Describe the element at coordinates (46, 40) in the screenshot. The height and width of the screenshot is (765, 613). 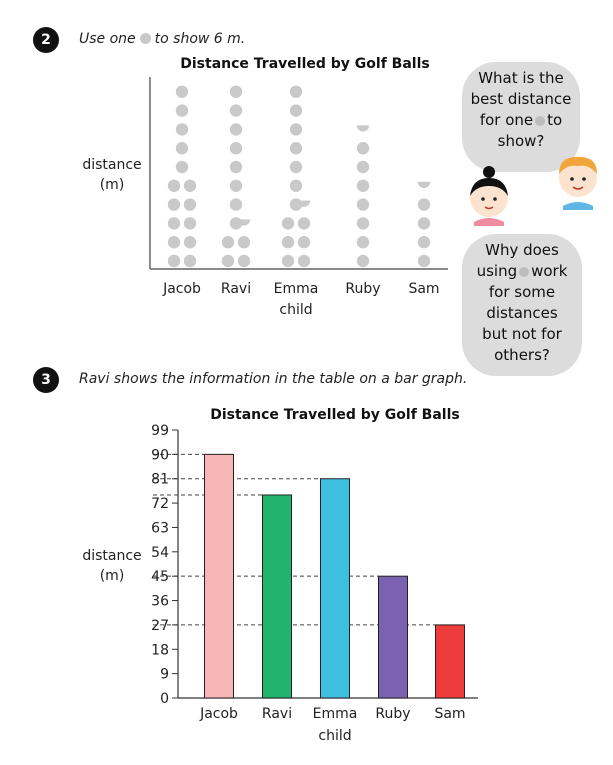
I see `question-2-number: 2` at that location.